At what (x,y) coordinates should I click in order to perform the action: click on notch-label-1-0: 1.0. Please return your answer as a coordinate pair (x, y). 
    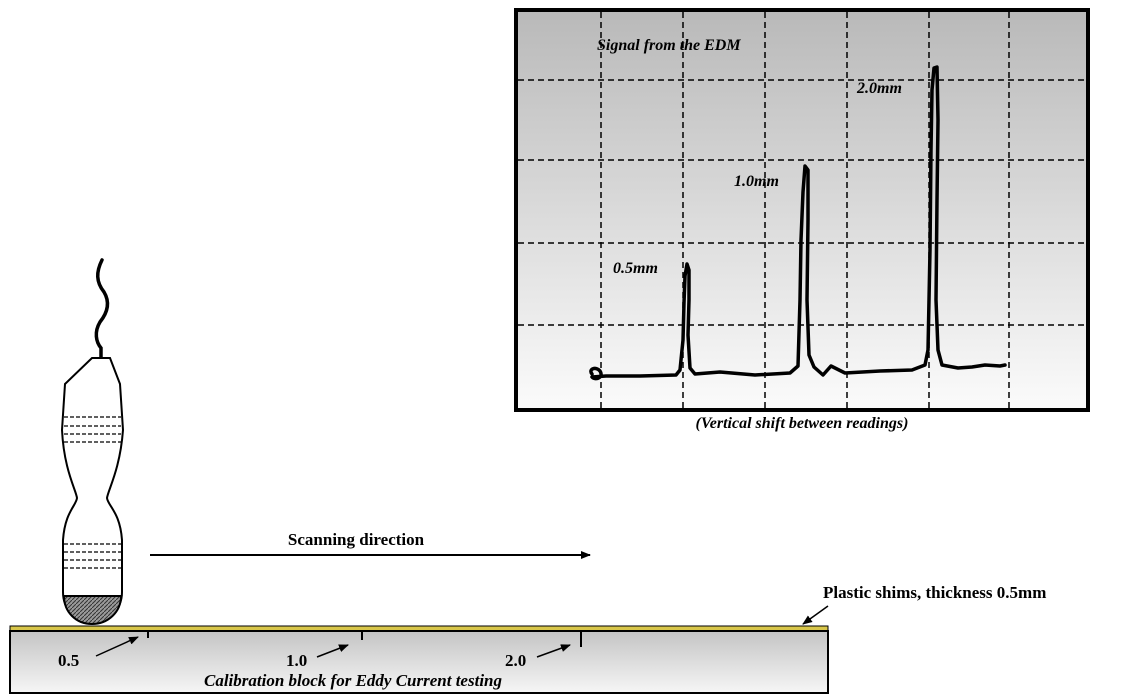
    Looking at the image, I should click on (296, 660).